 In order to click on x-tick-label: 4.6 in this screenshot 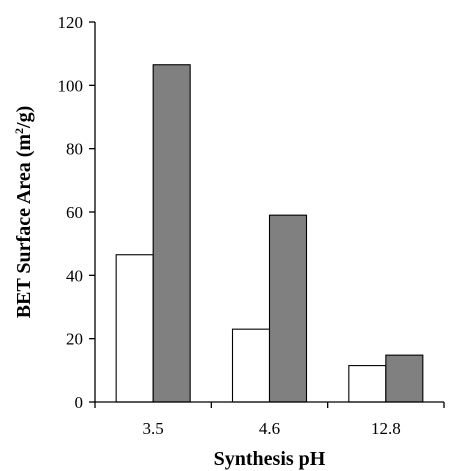, I will do `click(269, 428)`.